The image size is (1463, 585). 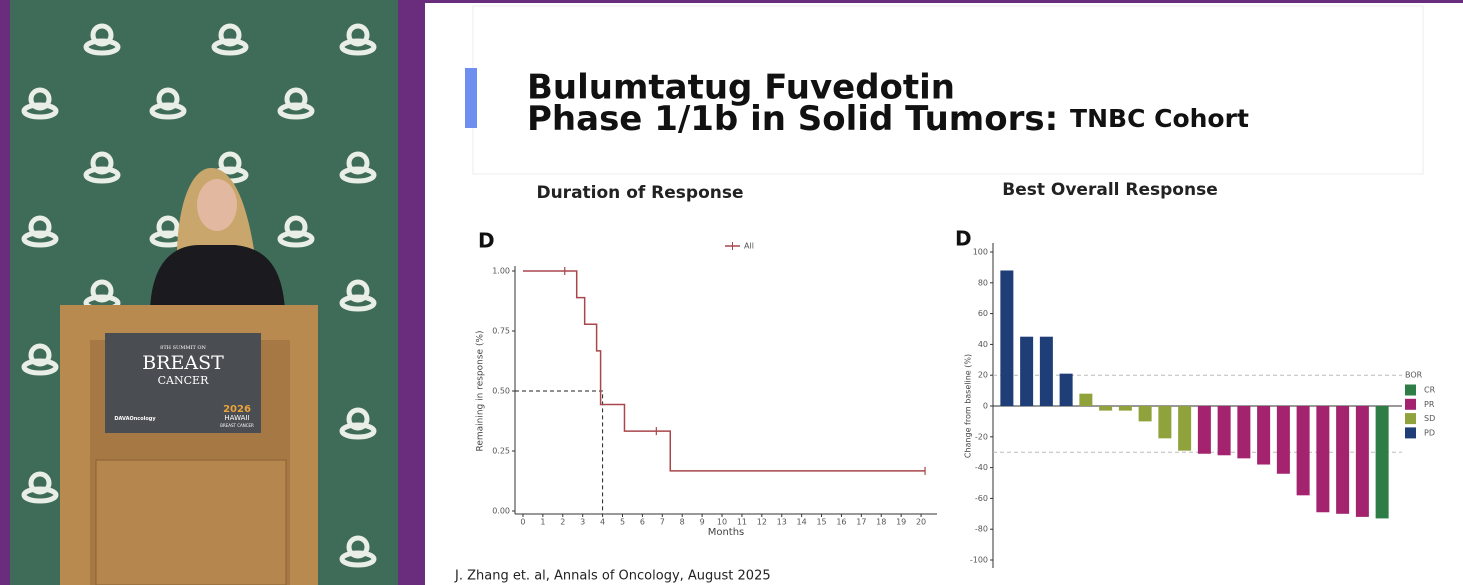 What do you see at coordinates (662, 522) in the screenshot?
I see `x-tick-label: 7` at bounding box center [662, 522].